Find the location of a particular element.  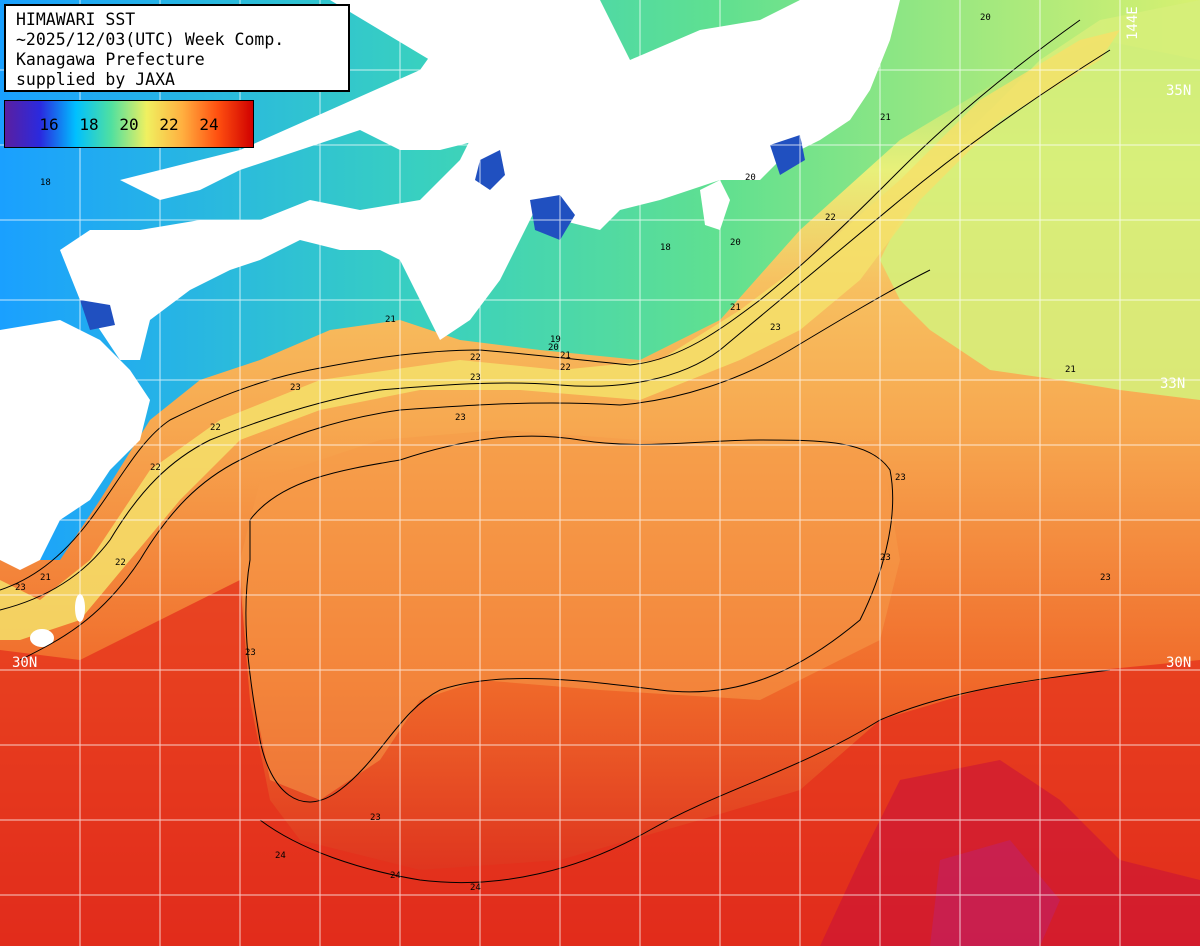

legend-tick: 20 is located at coordinates (129, 124).